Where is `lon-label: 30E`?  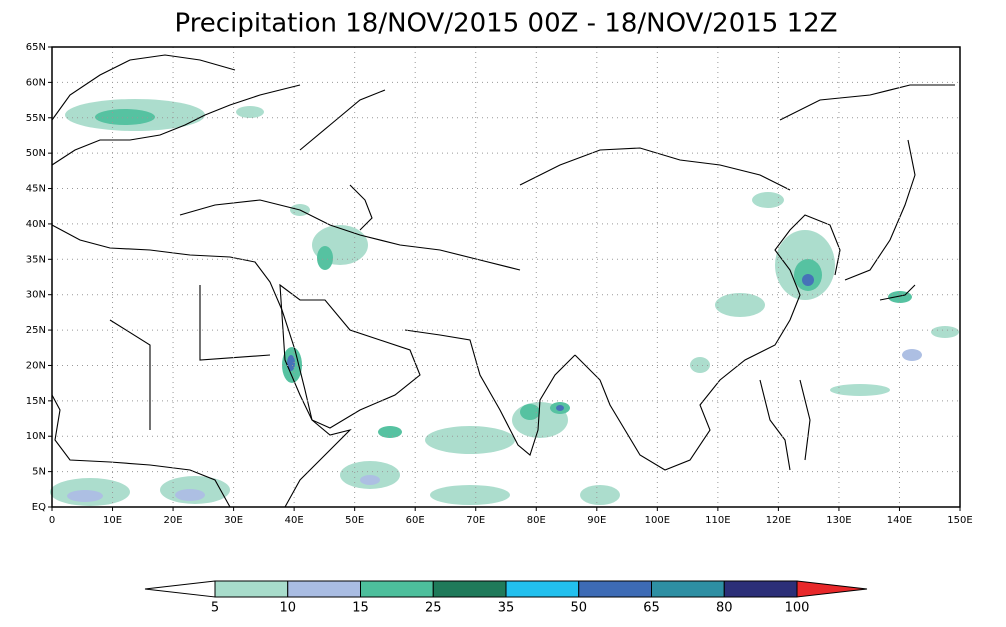 lon-label: 30E is located at coordinates (233, 520).